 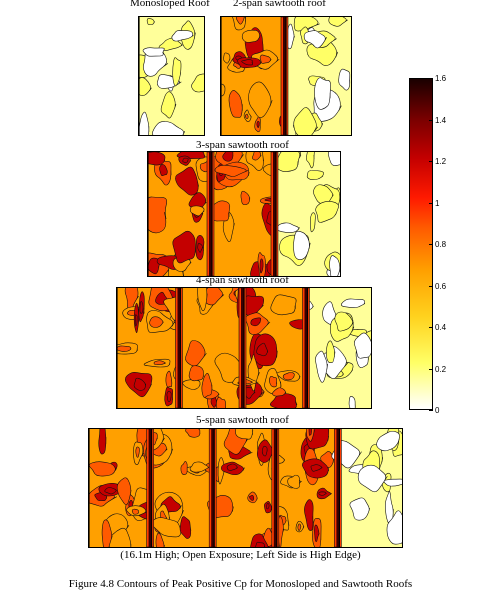 I want to click on panel-label-3-span: 3-span sawtooth roof, so click(x=242, y=145).